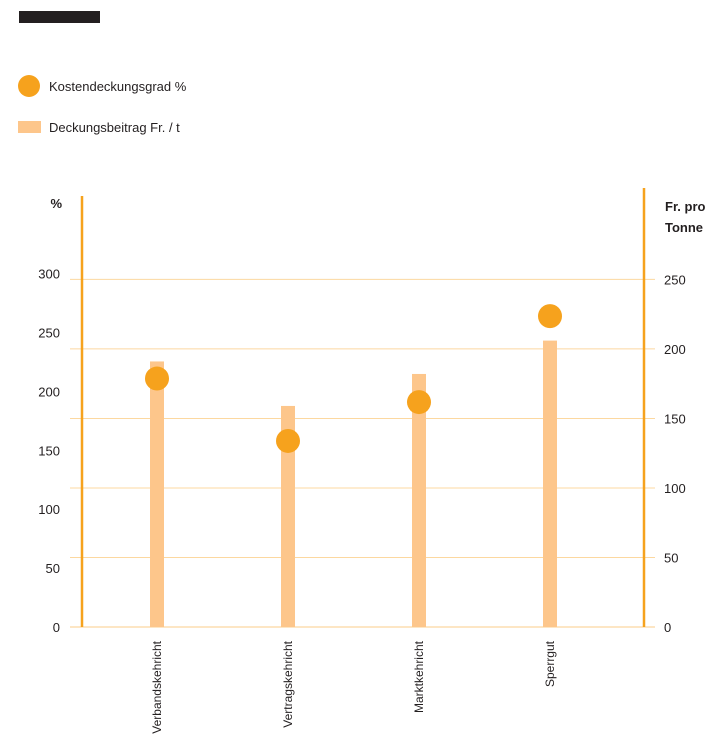  What do you see at coordinates (550, 663) in the screenshot?
I see `category-label: Sperrgut` at bounding box center [550, 663].